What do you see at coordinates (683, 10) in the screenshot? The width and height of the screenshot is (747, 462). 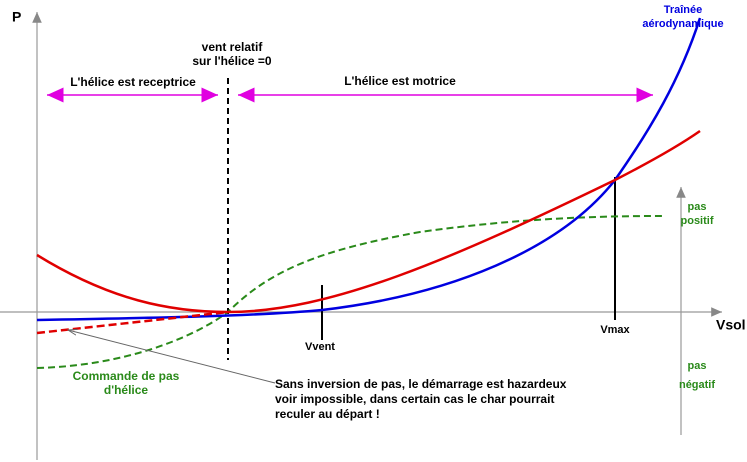 I see `drag-label: Traînée` at bounding box center [683, 10].